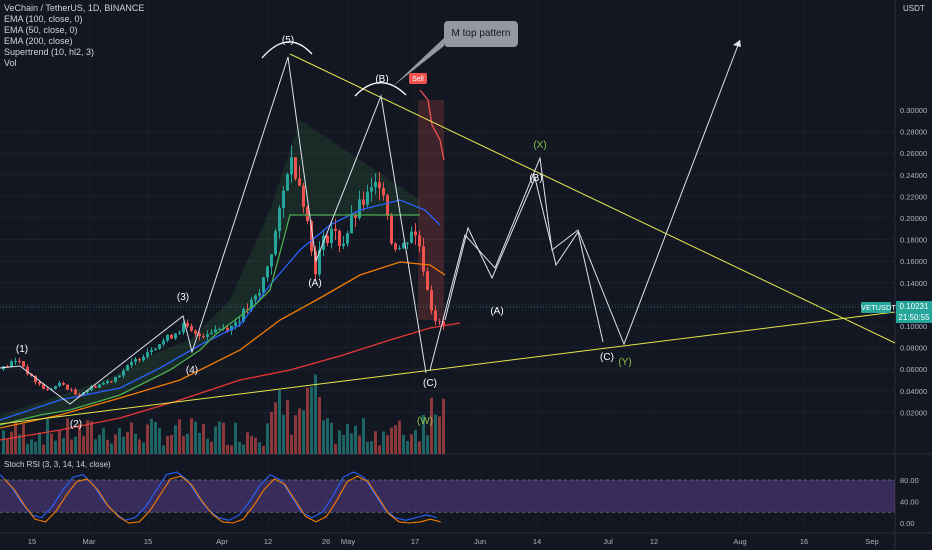 This screenshot has width=932, height=550. I want to click on time-tick-label: 16, so click(804, 541).